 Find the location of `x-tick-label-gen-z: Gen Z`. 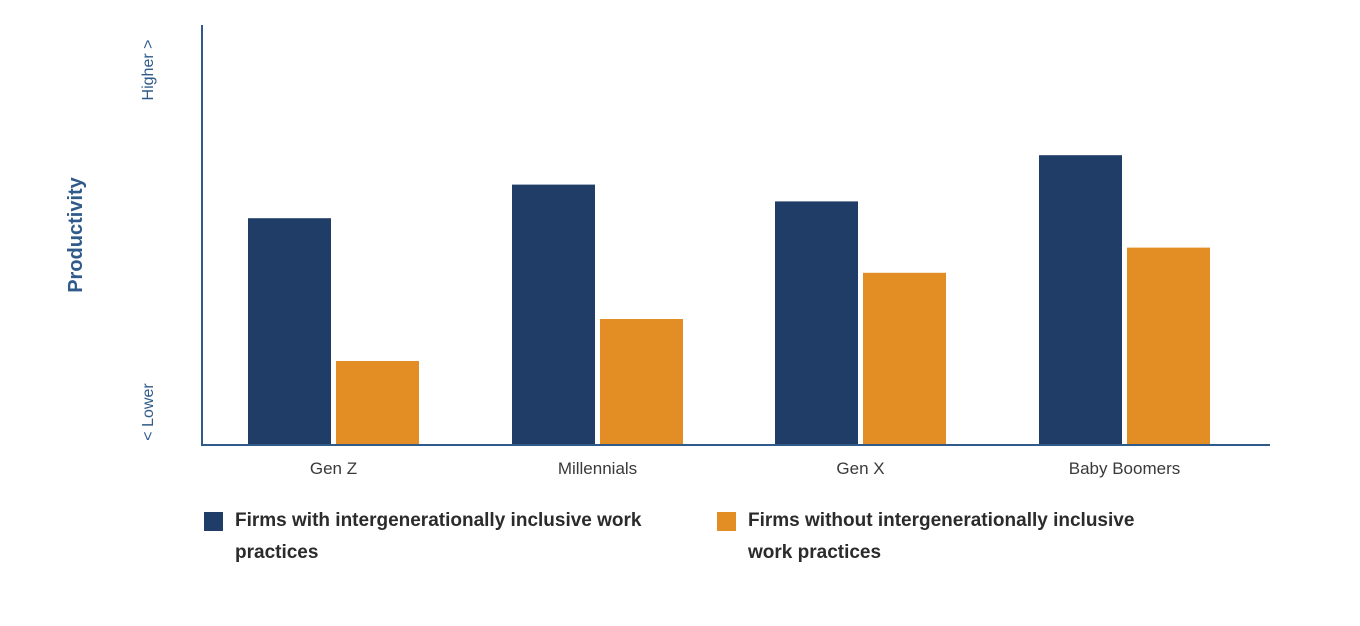

x-tick-label-gen-z: Gen Z is located at coordinates (333, 468).